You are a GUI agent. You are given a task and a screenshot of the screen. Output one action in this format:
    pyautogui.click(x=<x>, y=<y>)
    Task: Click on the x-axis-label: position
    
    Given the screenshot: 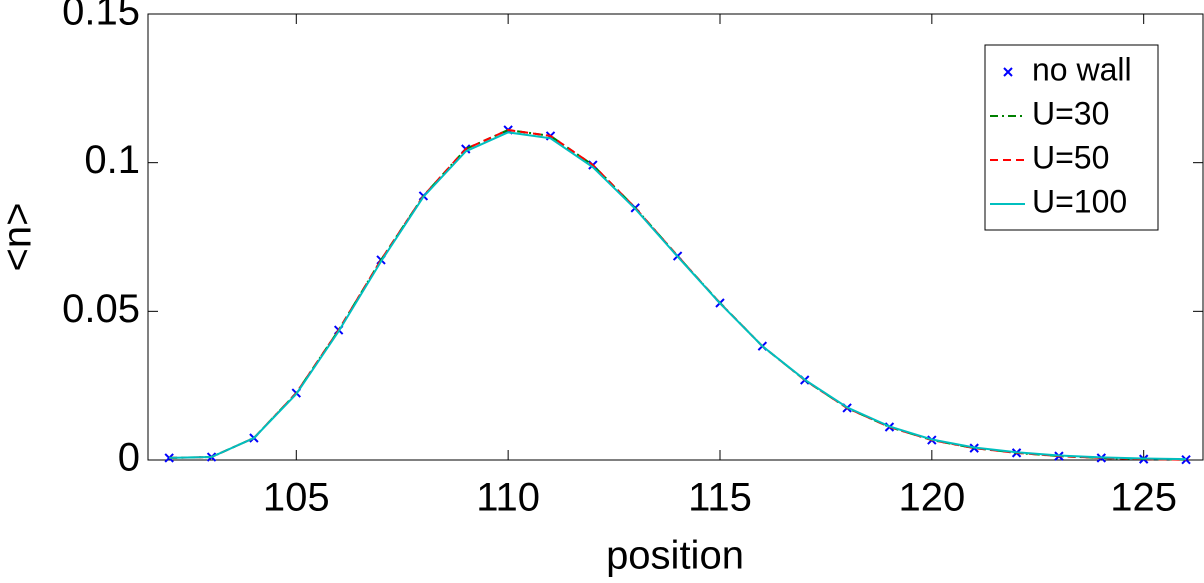 What is the action you would take?
    pyautogui.click(x=675, y=556)
    